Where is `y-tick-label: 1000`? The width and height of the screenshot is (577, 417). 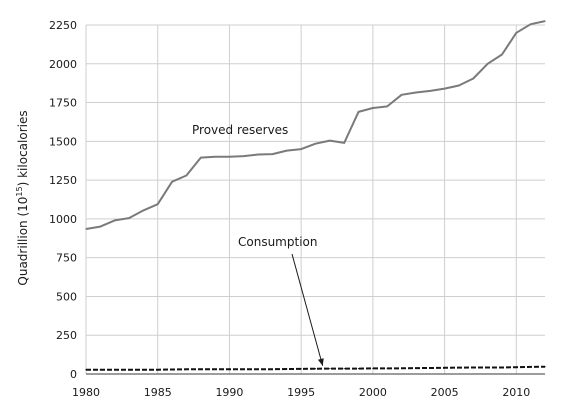
y-tick-label: 1000 is located at coordinates (63, 219).